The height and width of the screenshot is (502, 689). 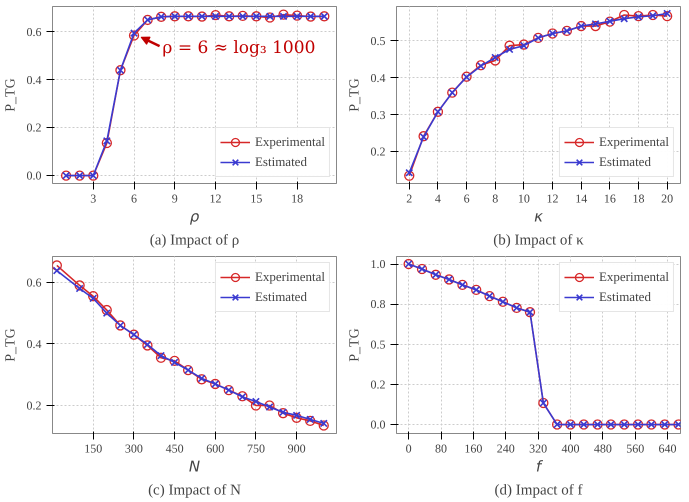 I want to click on y-tick-label: 0.3, so click(x=378, y=115).